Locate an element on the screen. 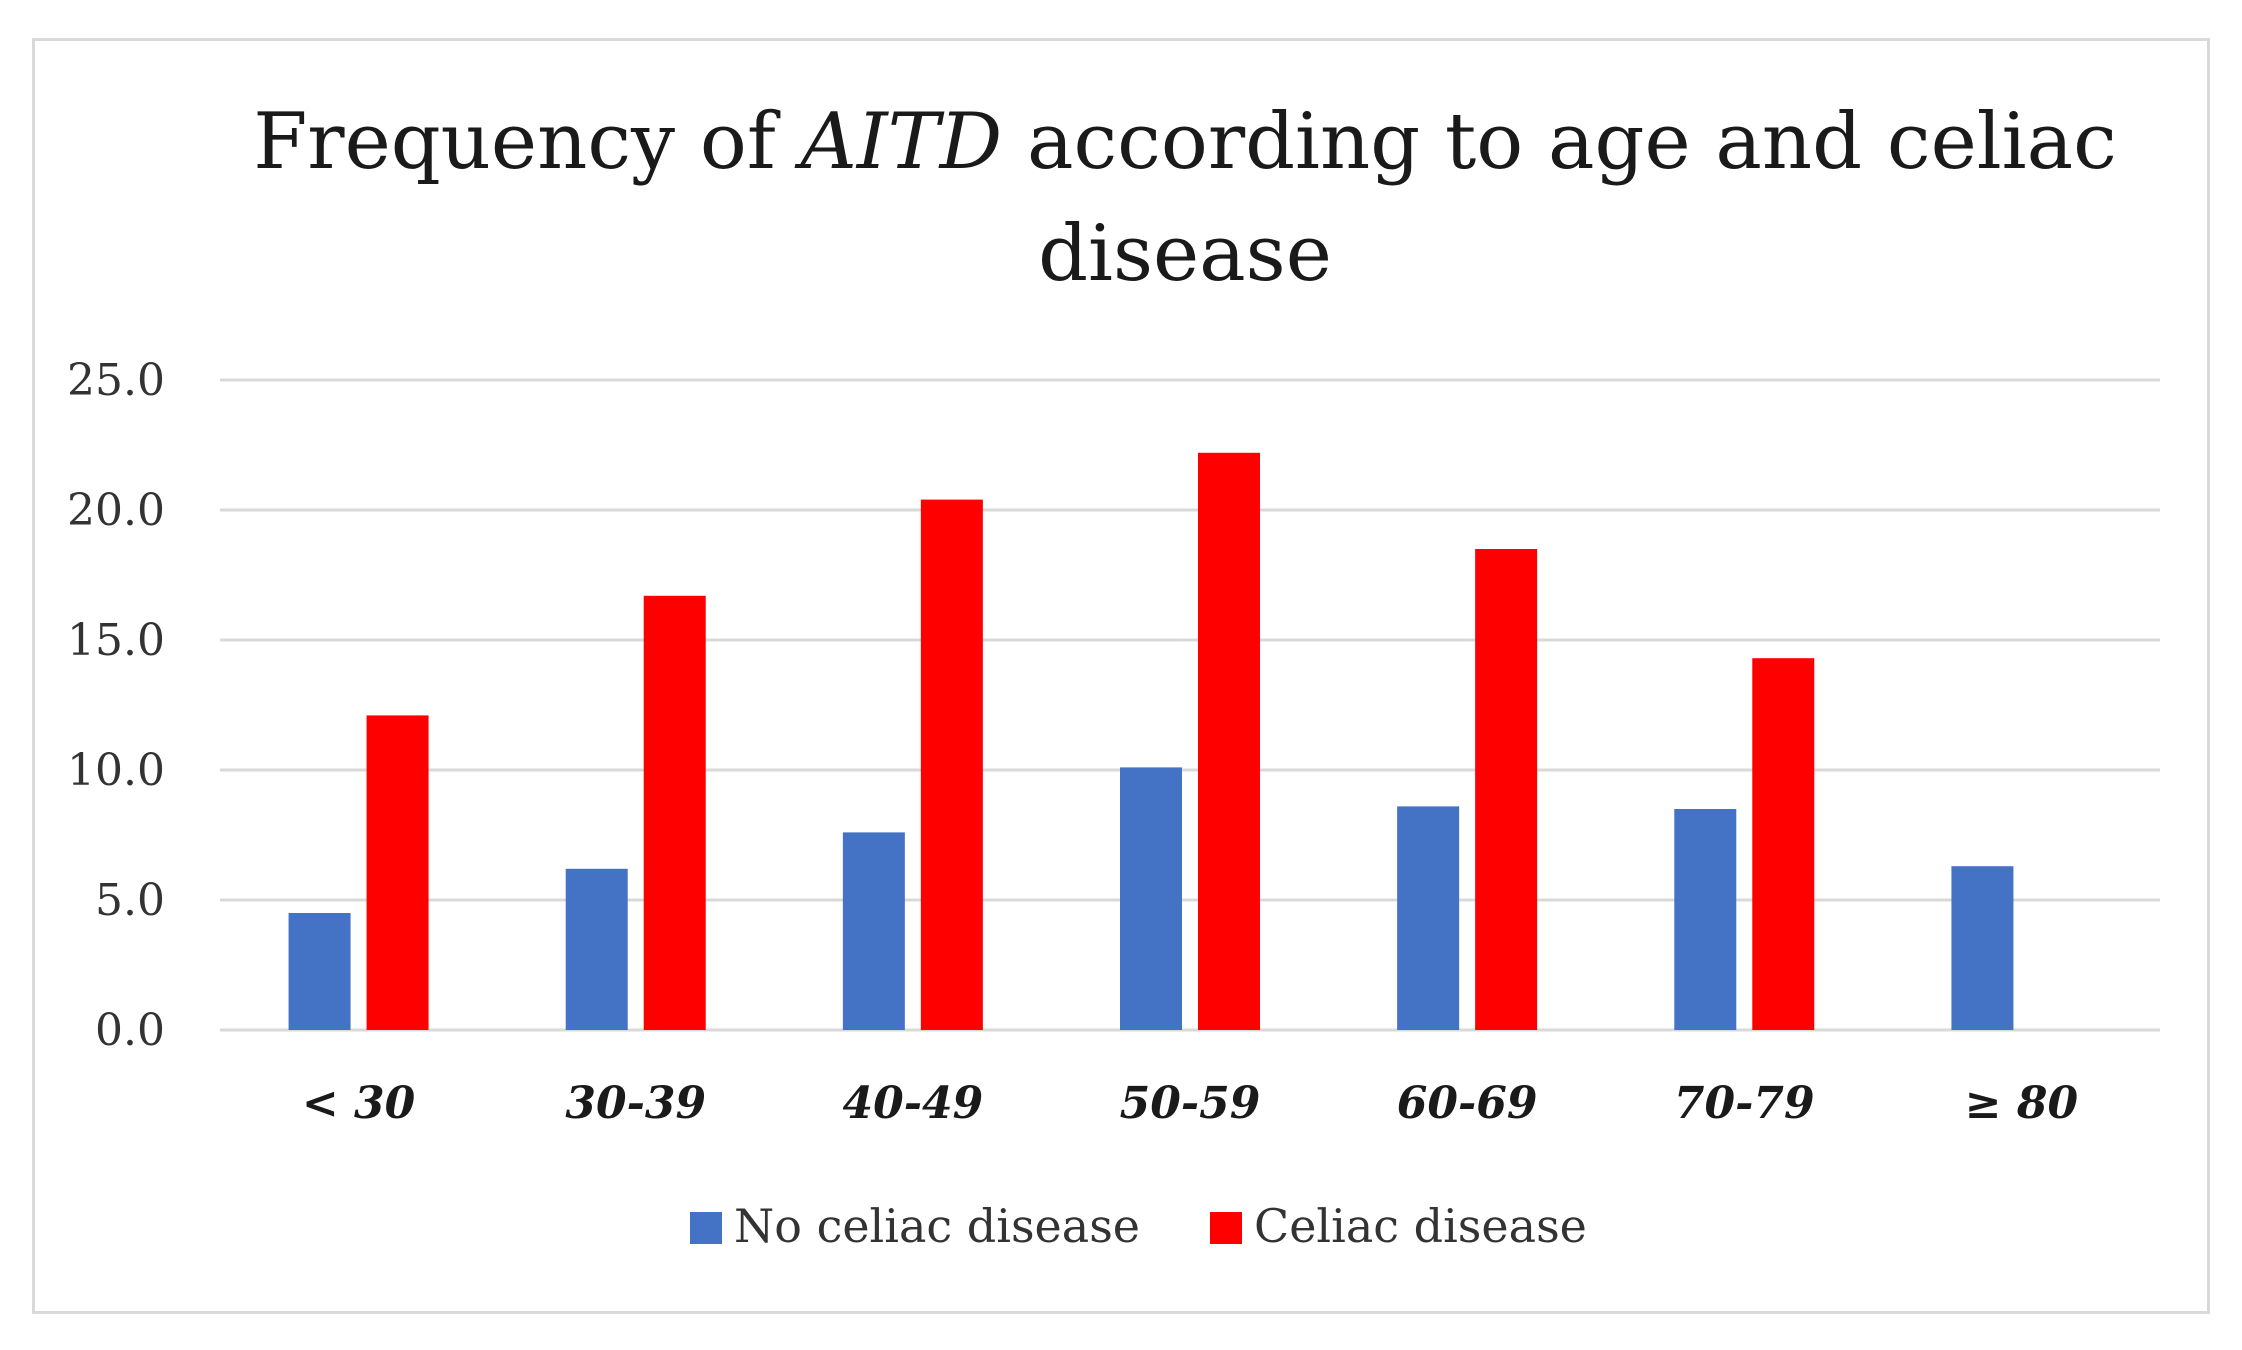 This screenshot has width=2242, height=1350. y-tick-label: 15.0 is located at coordinates (116, 640).